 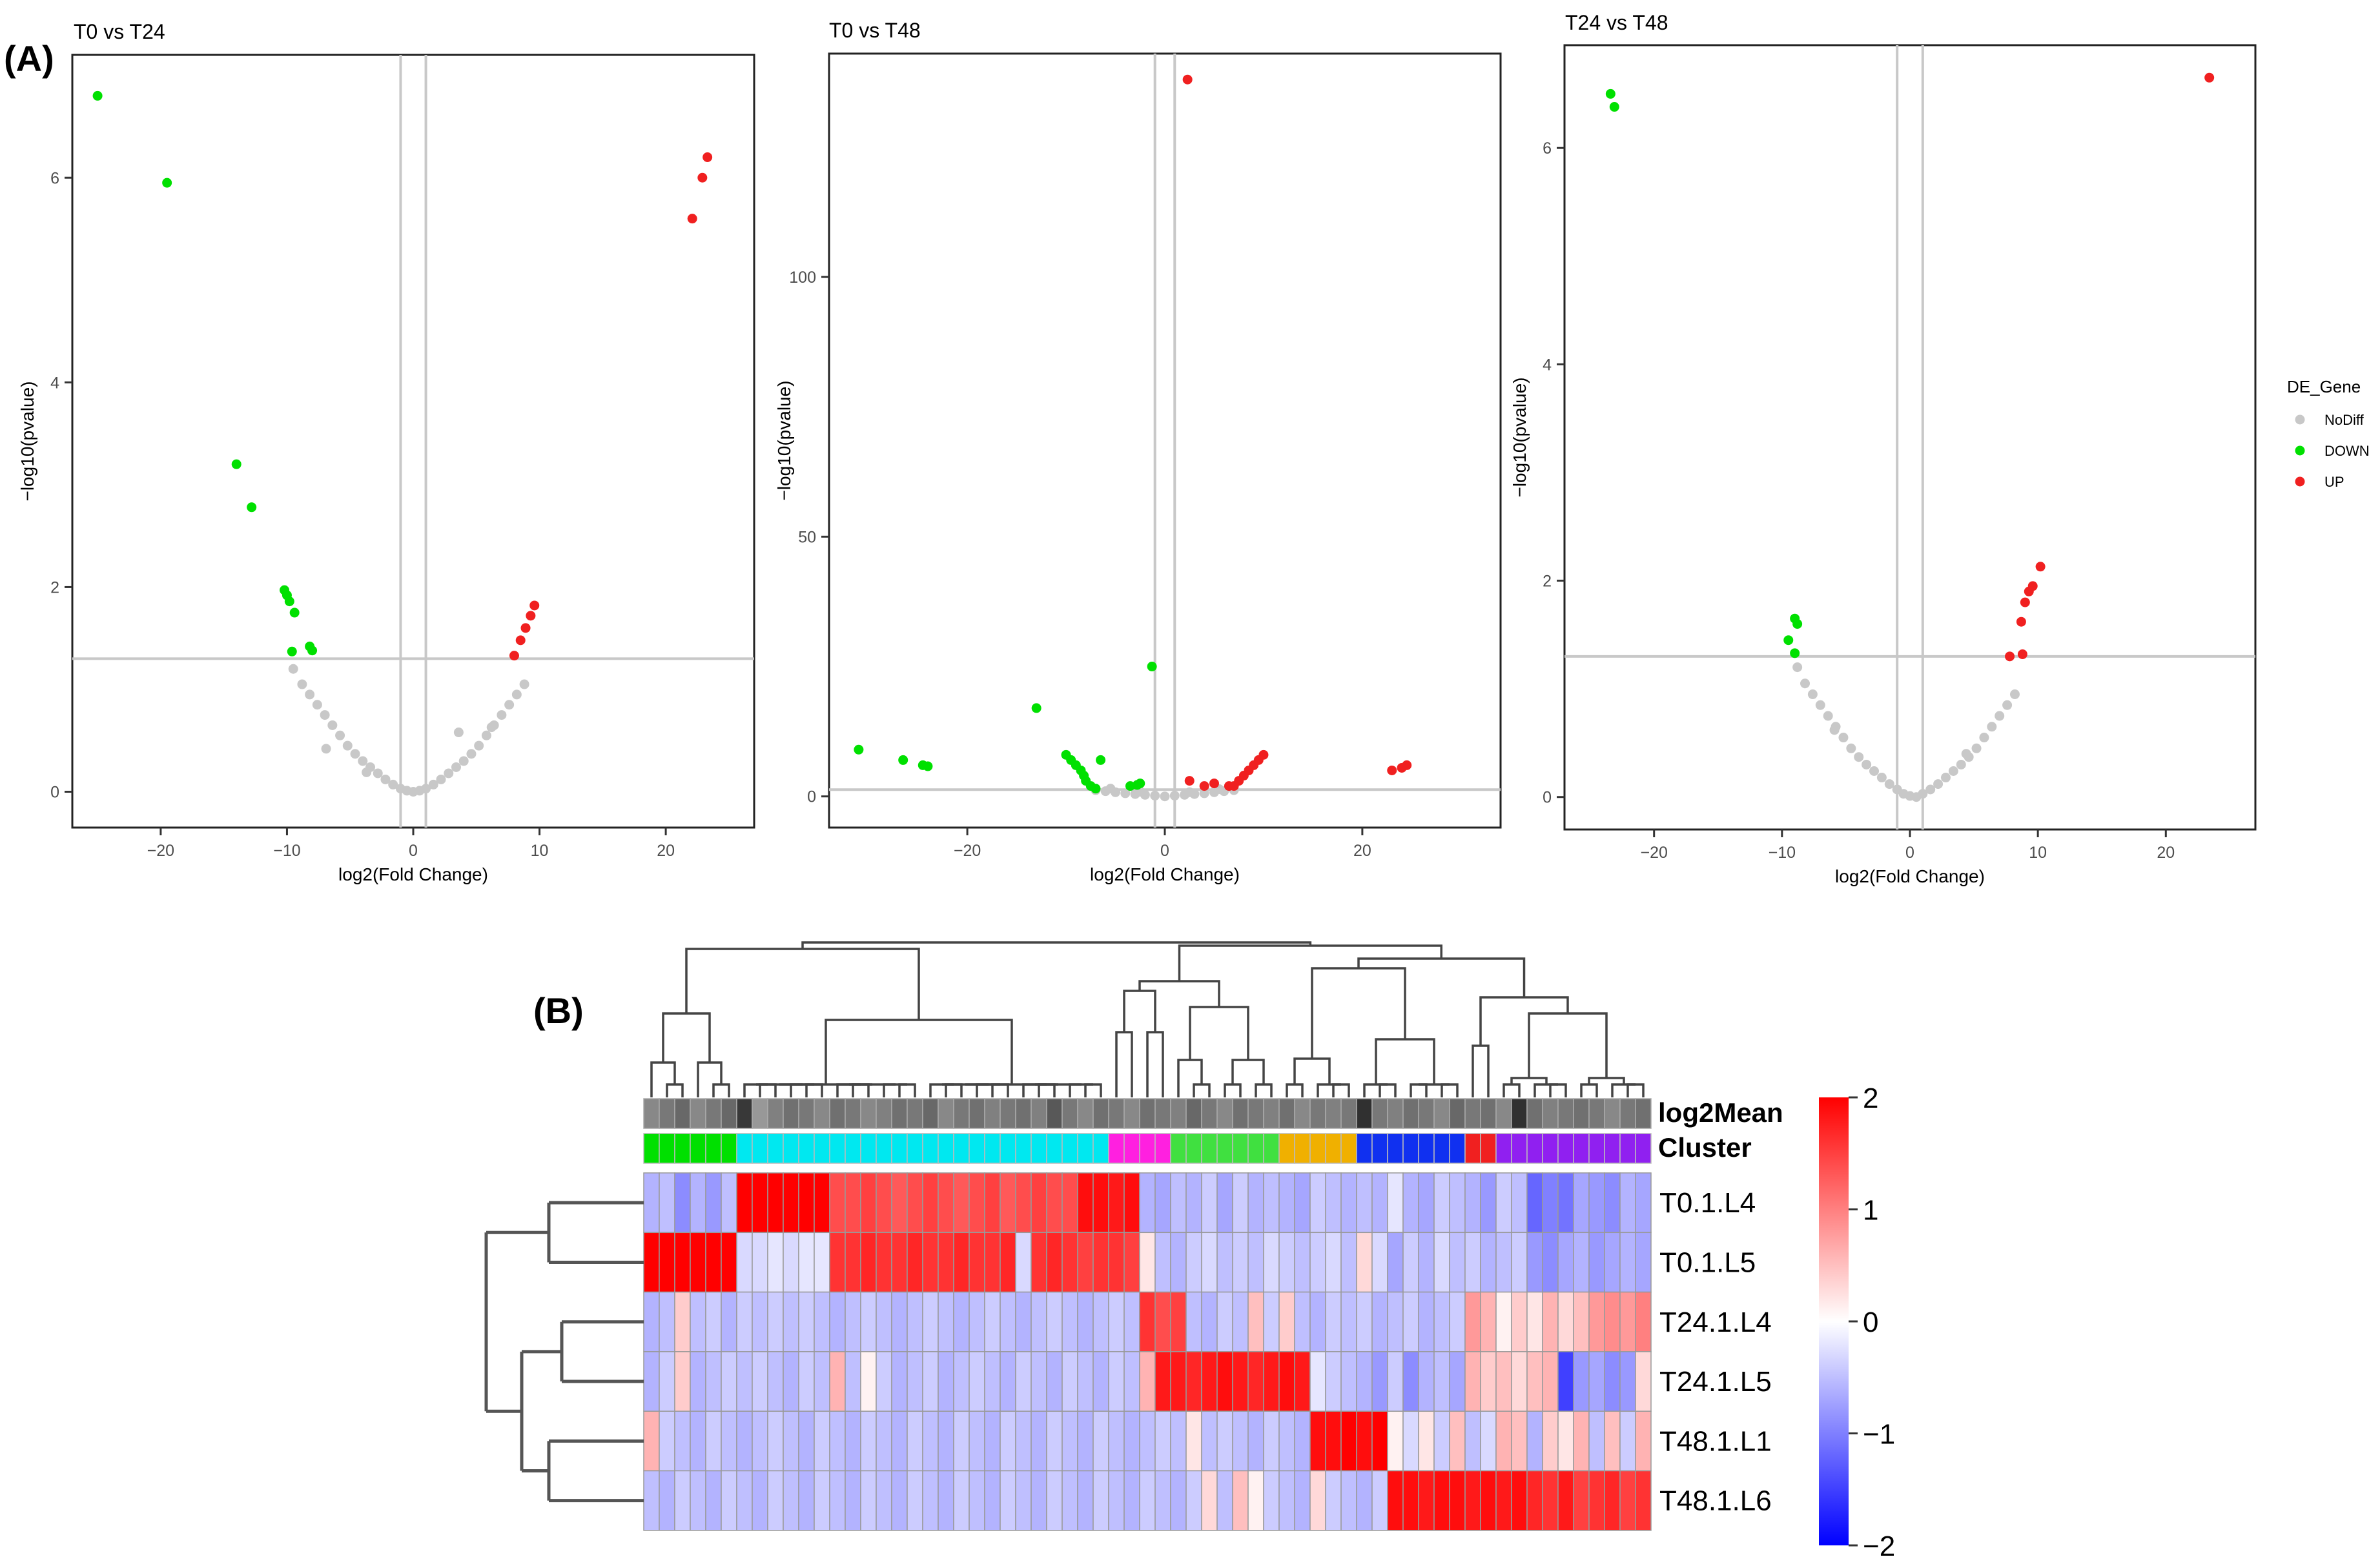 I want to click on y-tick-label: 6, so click(x=1547, y=148).